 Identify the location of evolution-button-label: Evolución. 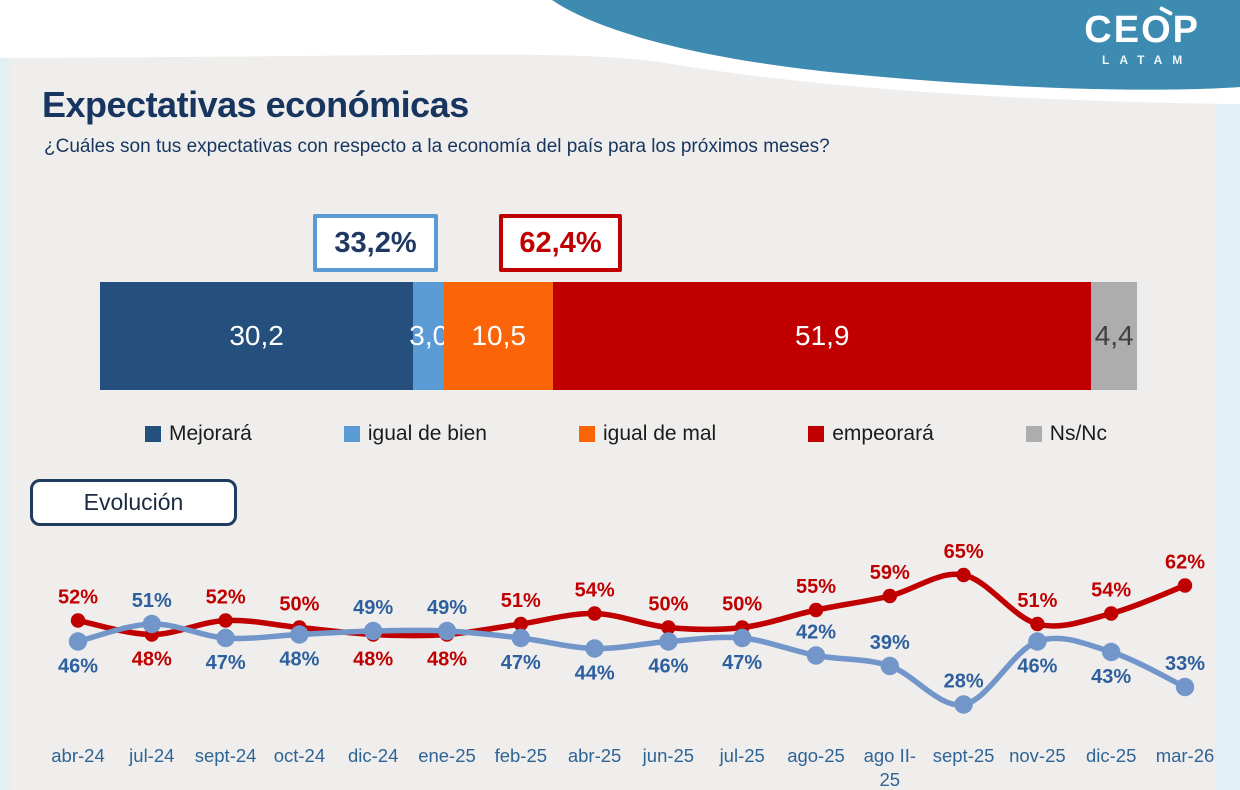
(133, 502).